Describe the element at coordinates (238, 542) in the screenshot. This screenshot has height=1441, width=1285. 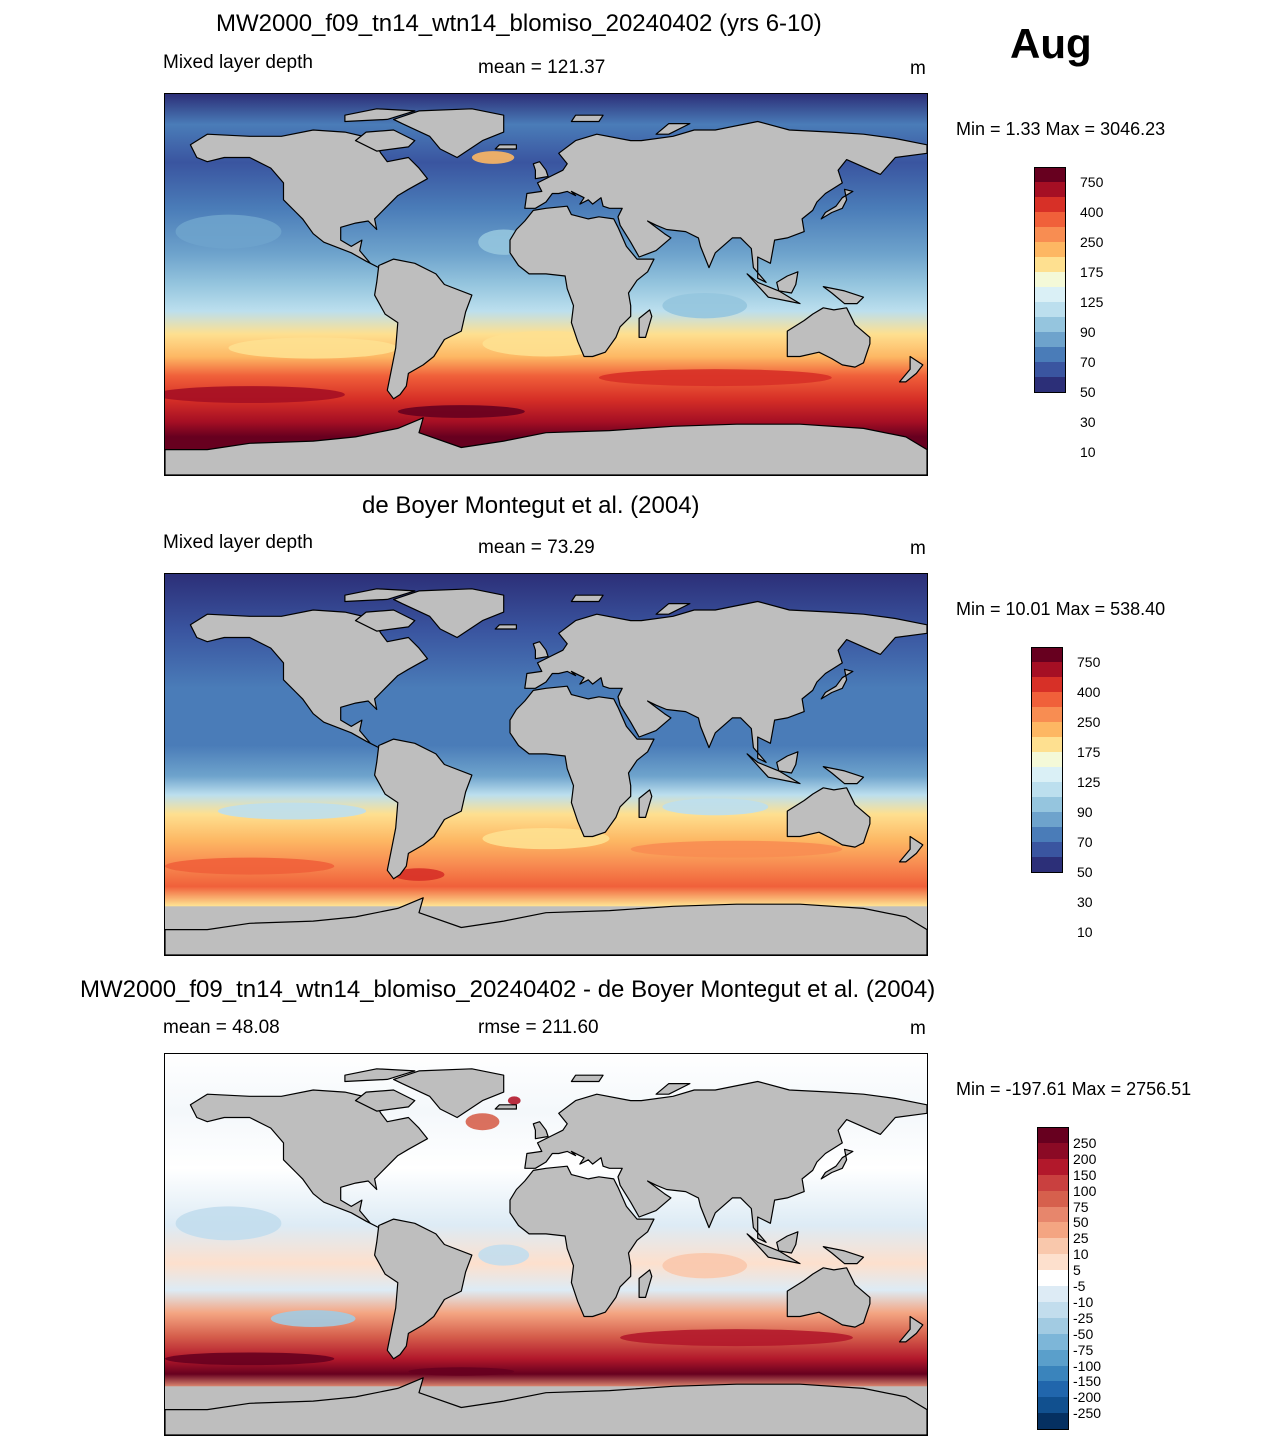
I see `panel-2-variable-label: Mixed layer depth` at that location.